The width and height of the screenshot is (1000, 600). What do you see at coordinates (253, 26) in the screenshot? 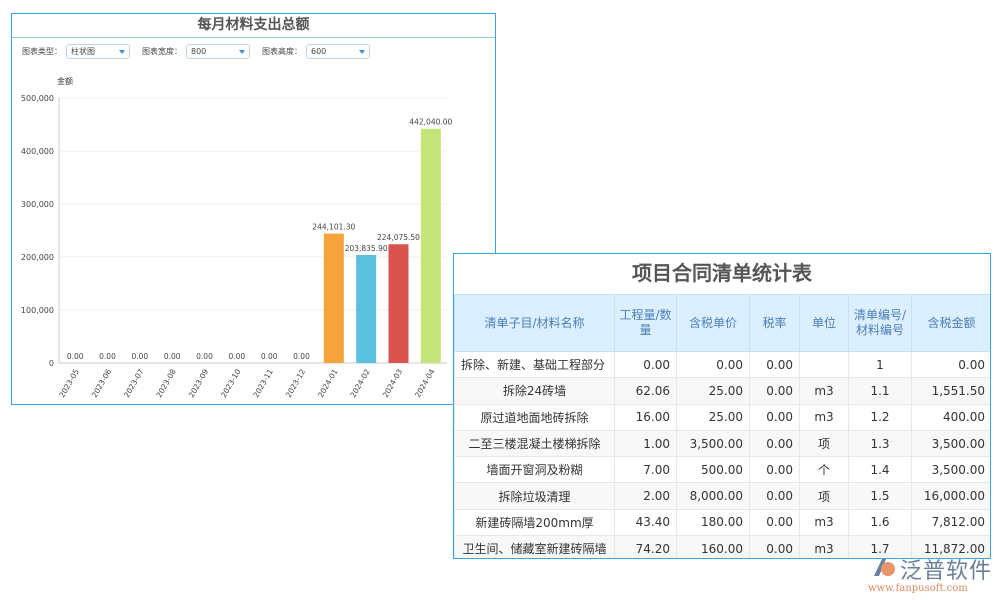
I see `chart-title: 每月材料支出总额` at bounding box center [253, 26].